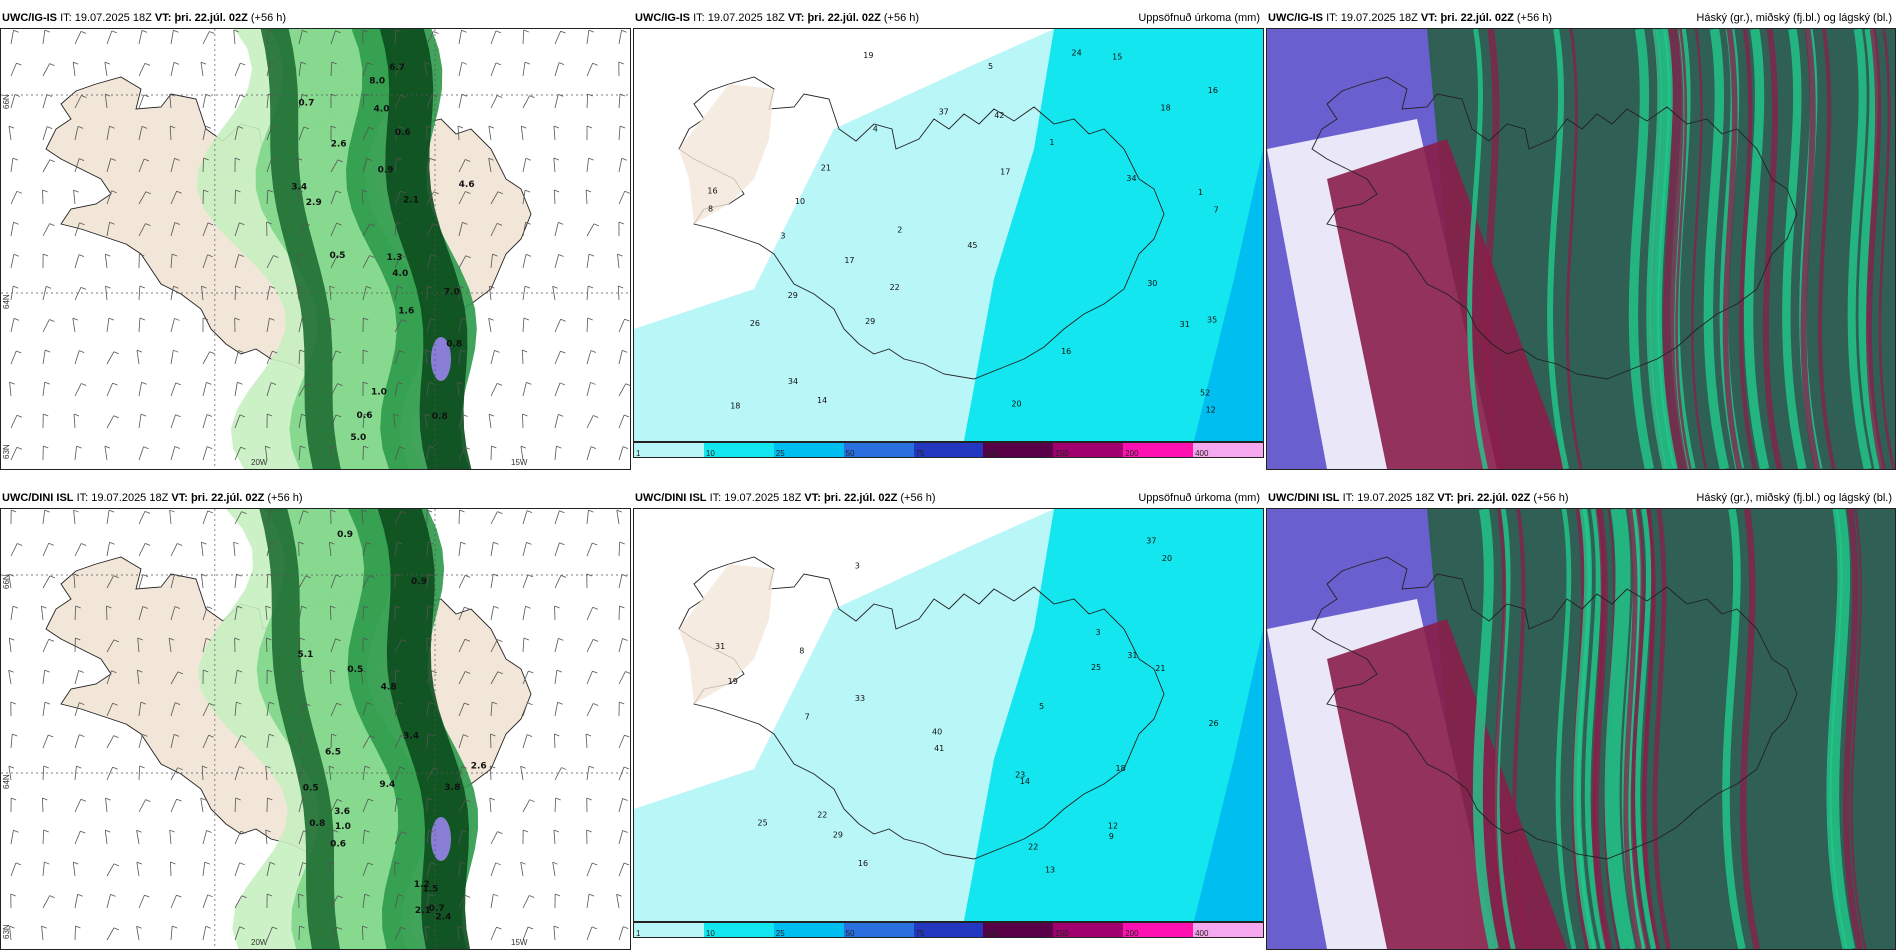  Describe the element at coordinates (1213, 723) in the screenshot. I see `precip-value-label: 26` at that location.